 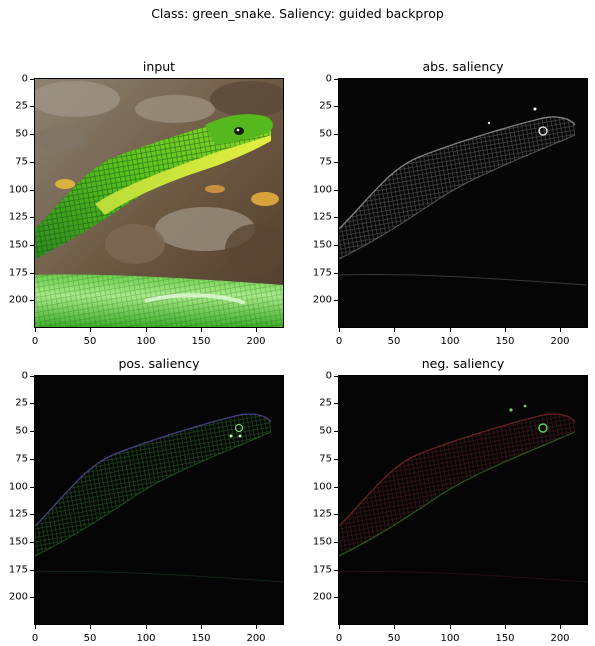 I want to click on panel-title-pos-saliency: pos. saliency, so click(x=159, y=363).